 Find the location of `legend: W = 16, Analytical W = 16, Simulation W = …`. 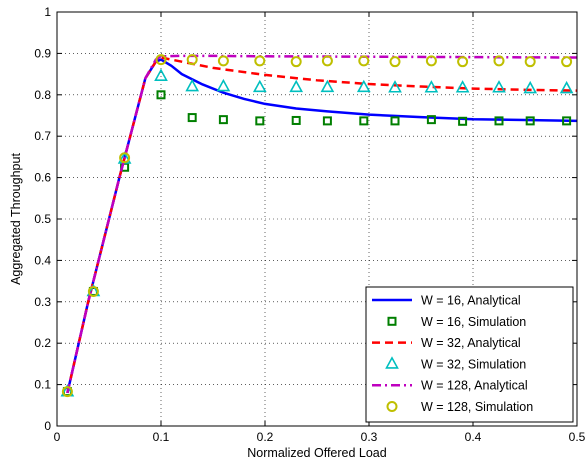

legend: W = 16, Analytical W = 16, Simulation W = … is located at coordinates (469, 354).